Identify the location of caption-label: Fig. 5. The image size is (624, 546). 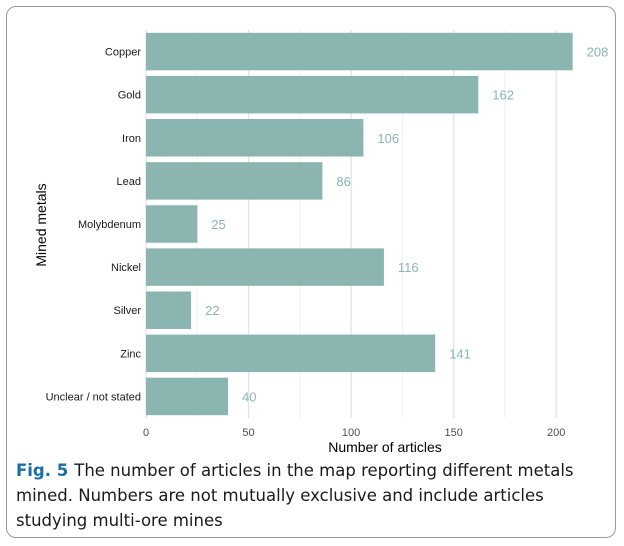
(42, 470).